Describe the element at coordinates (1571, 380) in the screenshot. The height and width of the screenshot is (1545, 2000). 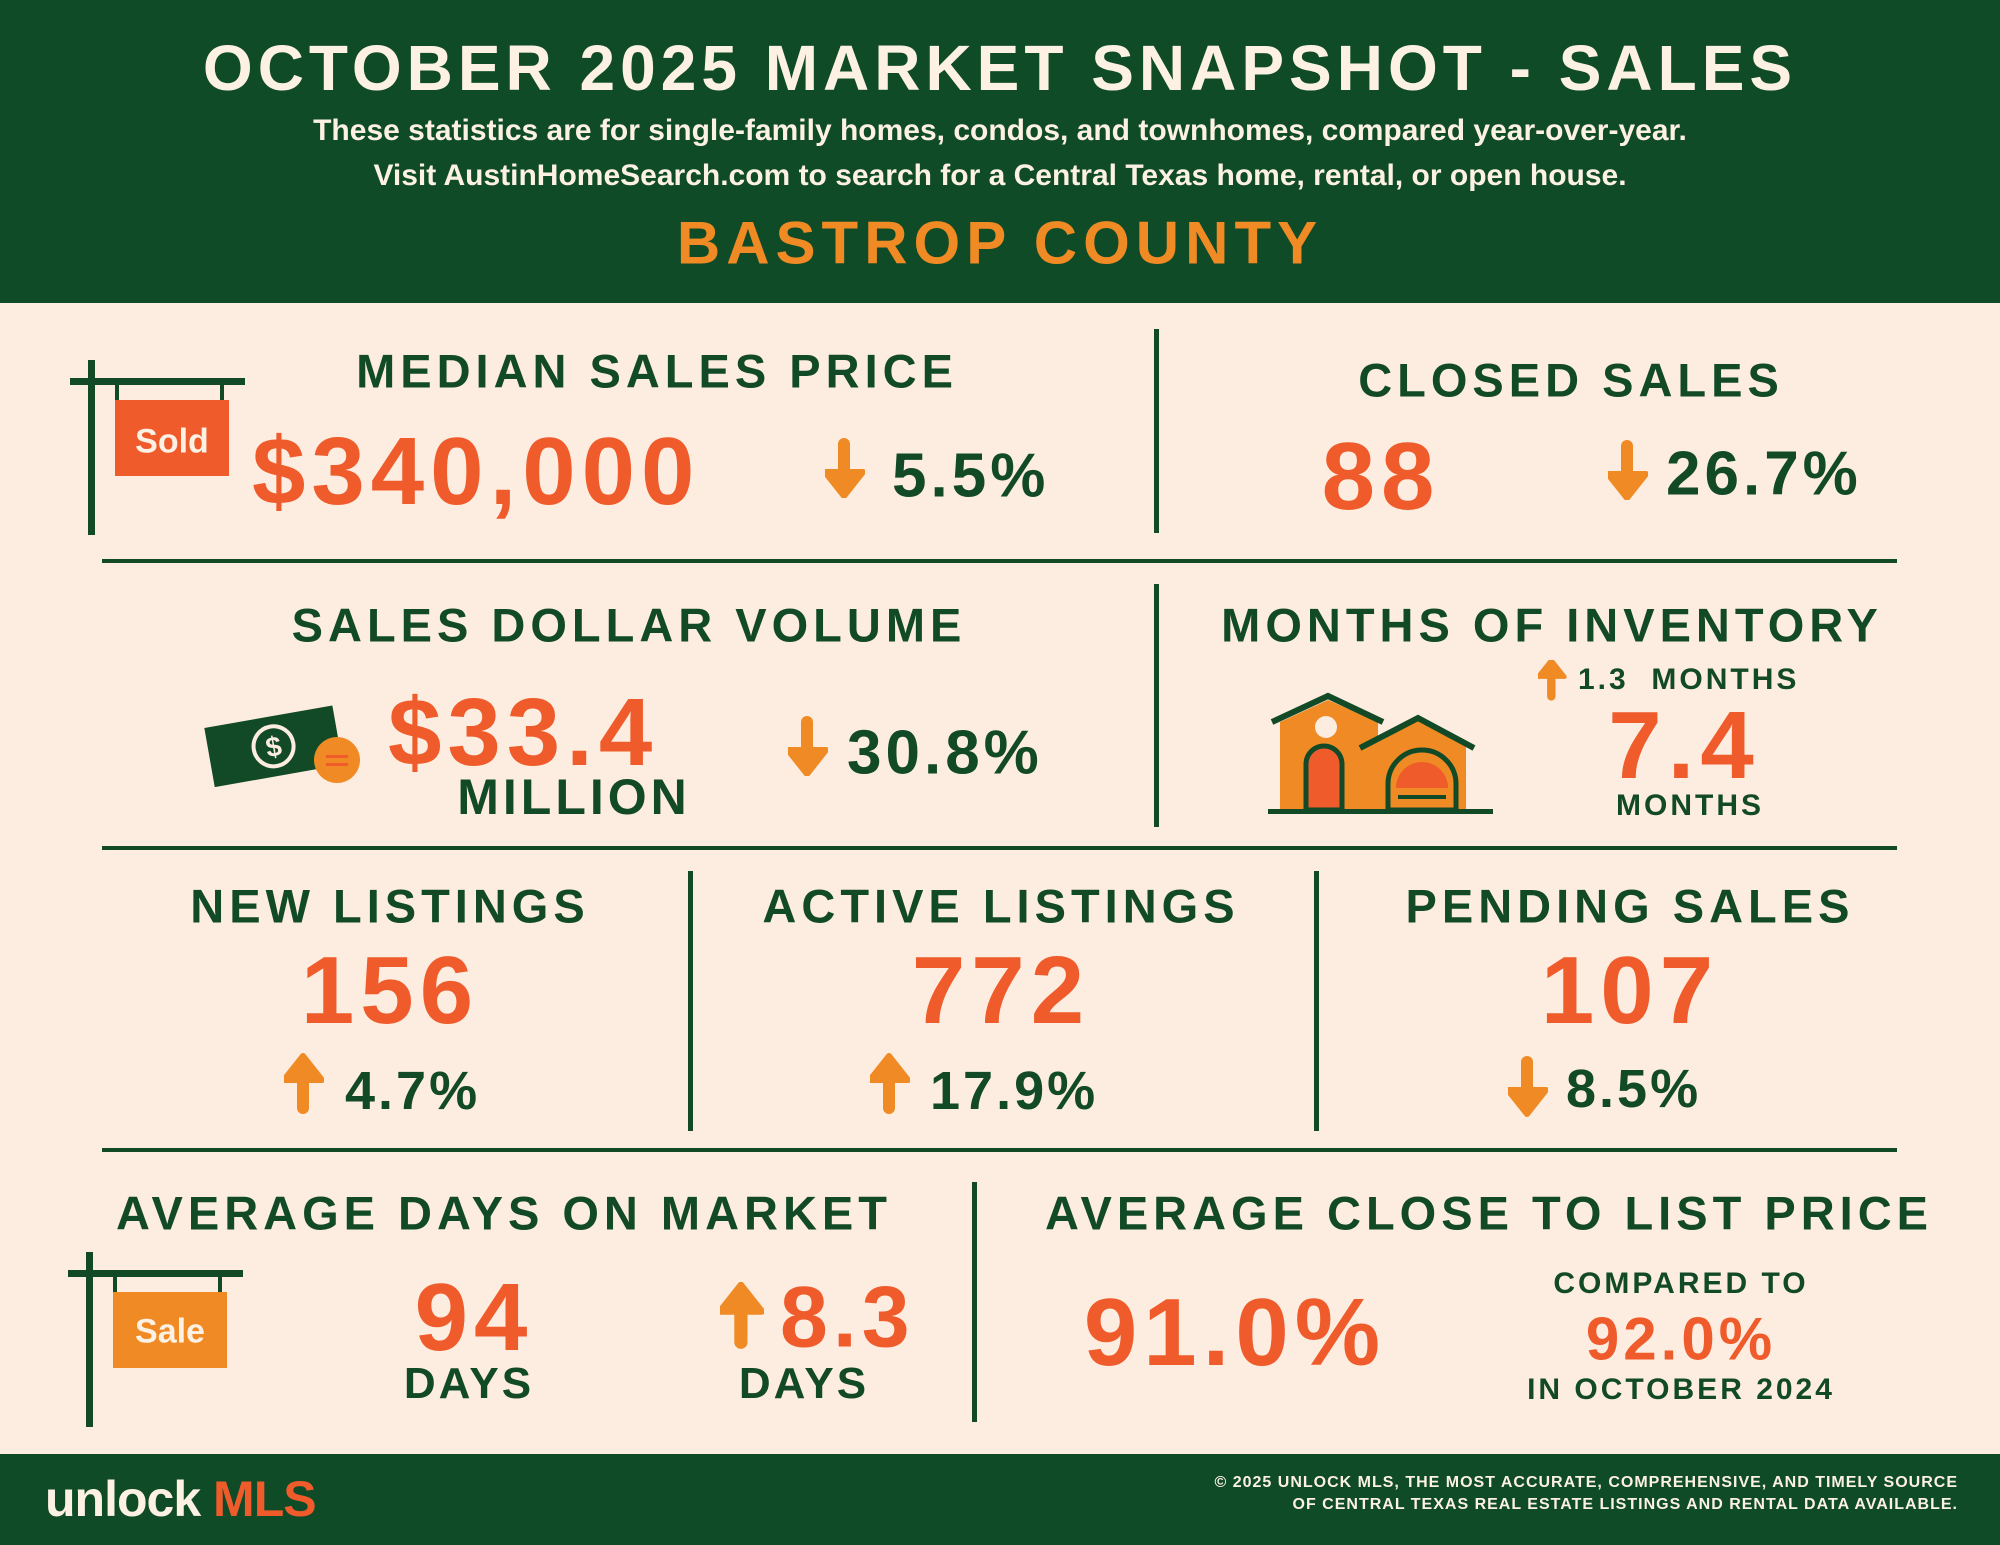
I see `closed-sales-title: CLOSED SALES` at that location.